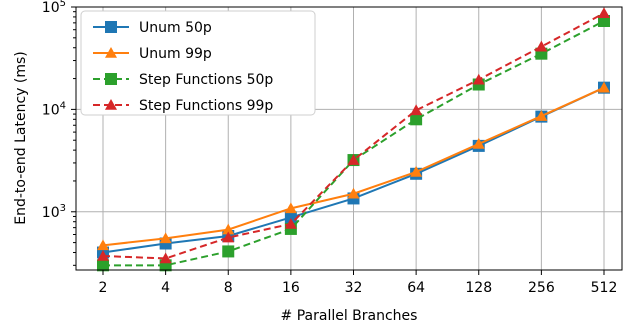  Describe the element at coordinates (478, 288) in the screenshot. I see `x-tick-label-128: 128` at that location.